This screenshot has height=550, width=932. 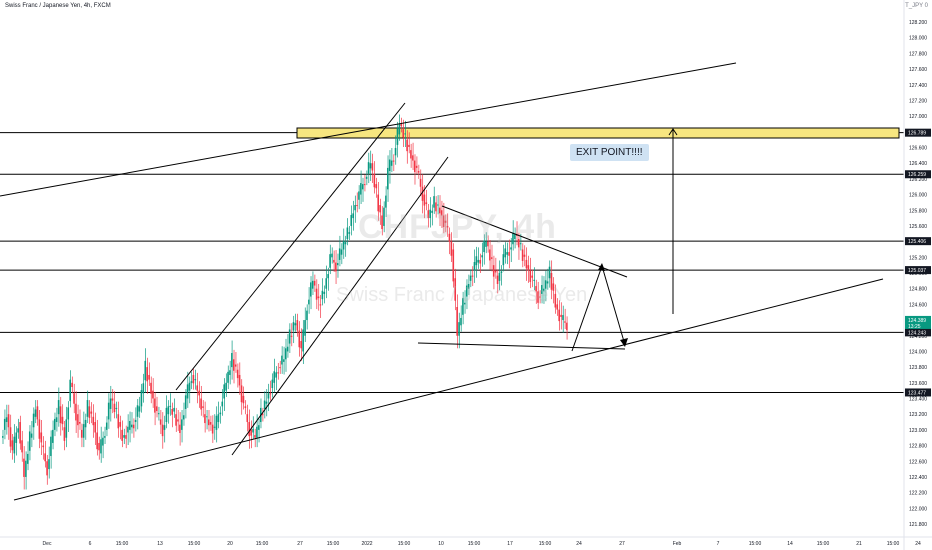 What do you see at coordinates (598, 133) in the screenshot?
I see `resistance-zone` at bounding box center [598, 133].